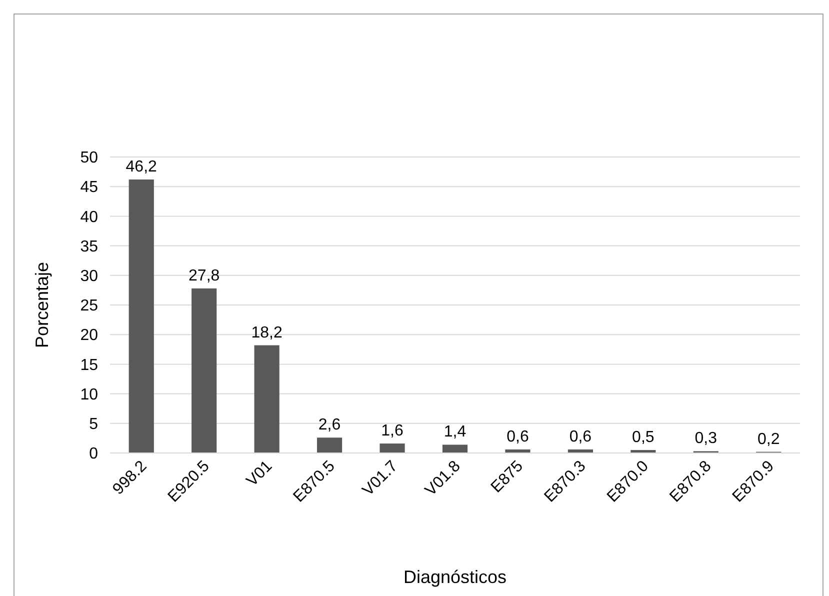 Image resolution: width=829 pixels, height=596 pixels. Describe the element at coordinates (455, 432) in the screenshot. I see `data-label: 1,4` at that location.